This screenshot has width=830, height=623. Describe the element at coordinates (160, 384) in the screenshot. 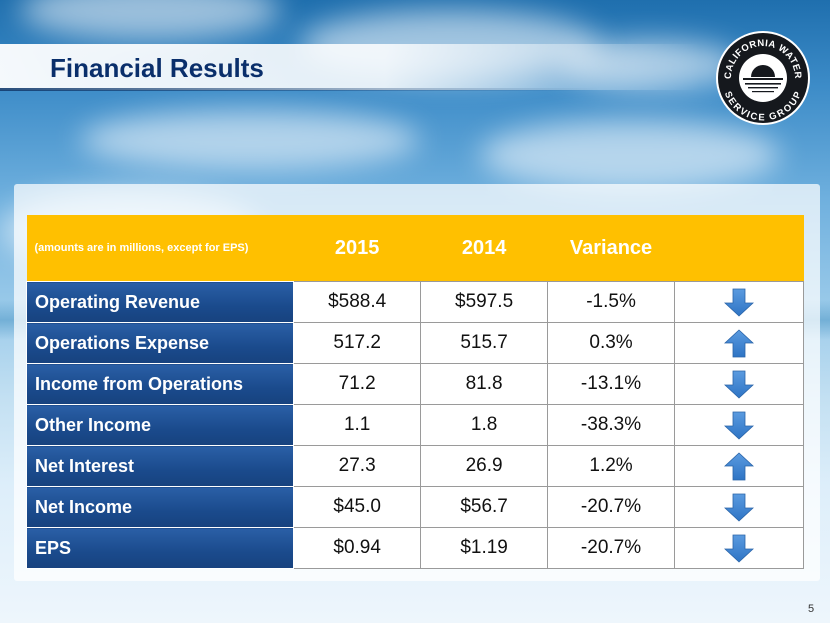

I see `row-label: Income from Operations` at that location.